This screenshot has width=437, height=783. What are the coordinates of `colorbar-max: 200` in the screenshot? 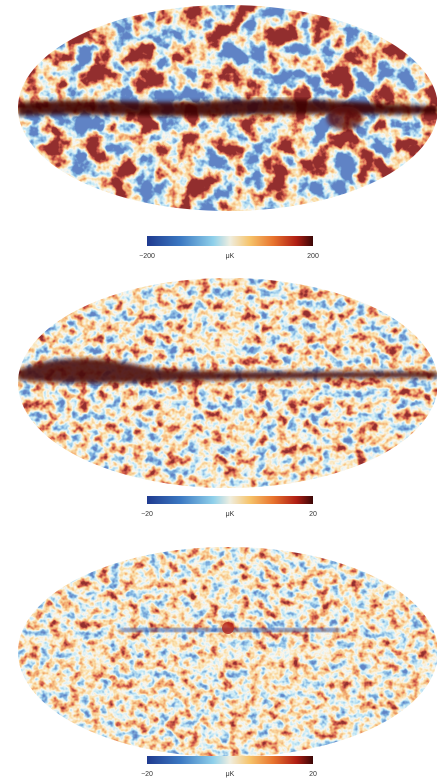 It's located at (313, 256).